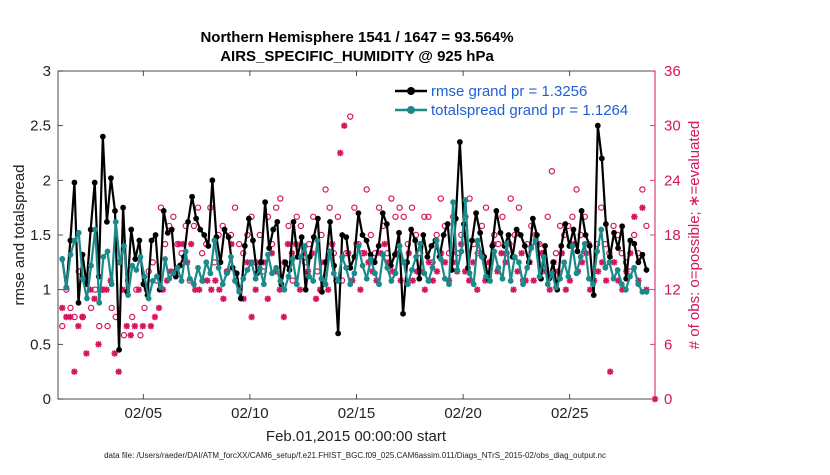  Describe the element at coordinates (19, 235) in the screenshot. I see `y-axis-left-label: rmse and totalspread` at that location.